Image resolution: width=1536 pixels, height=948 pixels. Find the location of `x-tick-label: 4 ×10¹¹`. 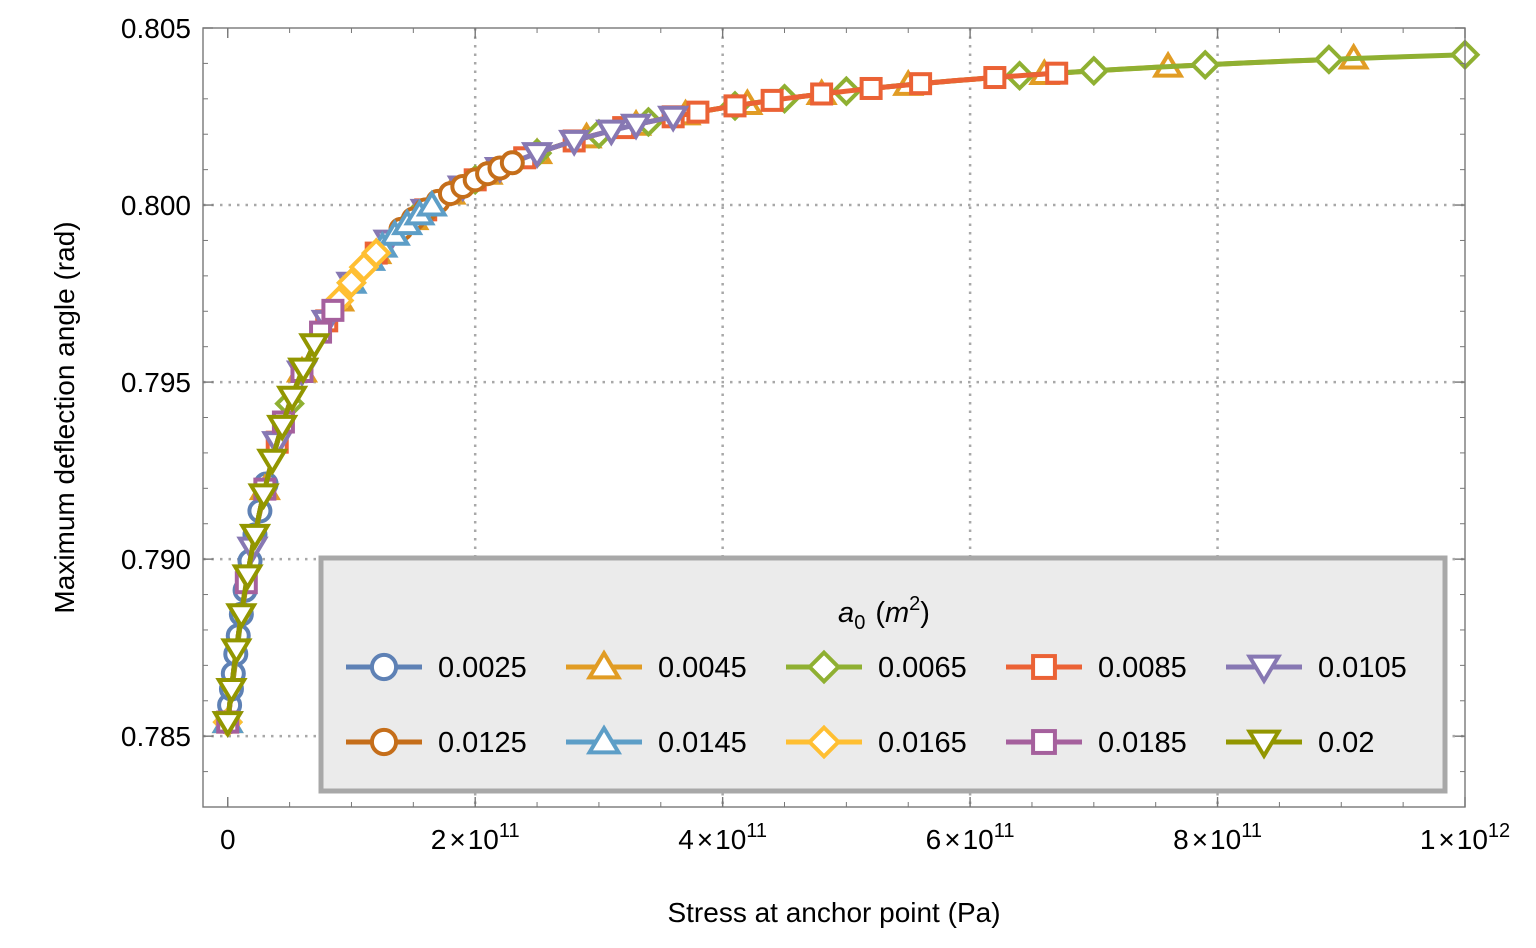

x-tick-label: 4 ×10¹¹ is located at coordinates (722, 837).